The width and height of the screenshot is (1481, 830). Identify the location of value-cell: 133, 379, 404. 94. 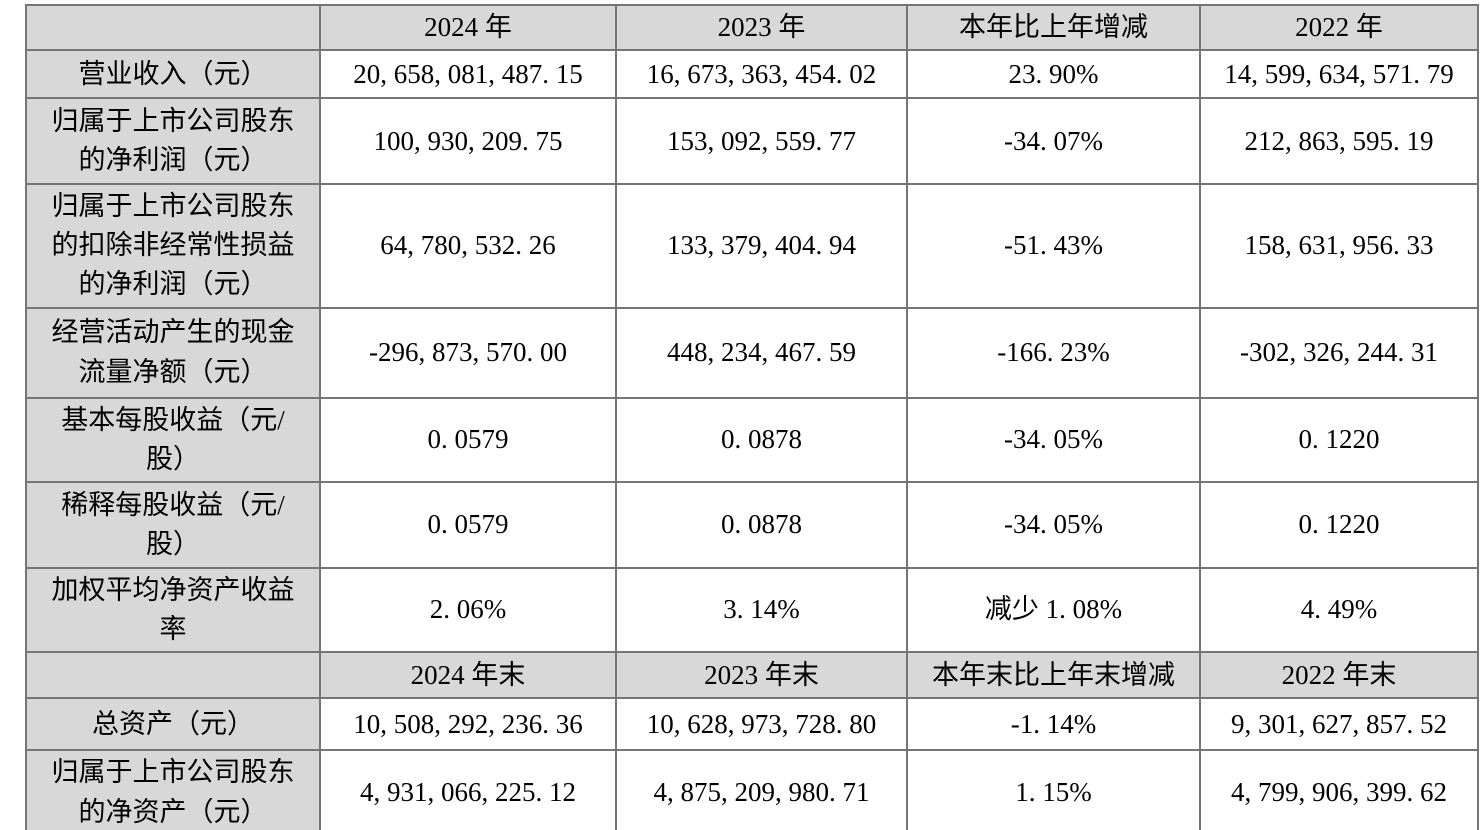
(761, 246).